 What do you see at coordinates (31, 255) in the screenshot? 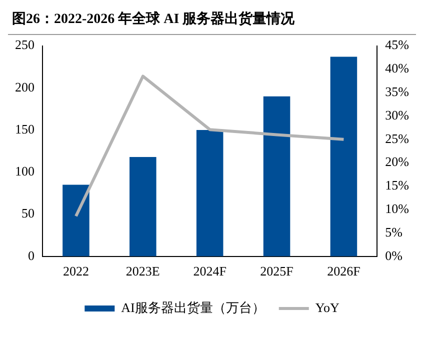
I see `y-tick-label: 0` at bounding box center [31, 255].